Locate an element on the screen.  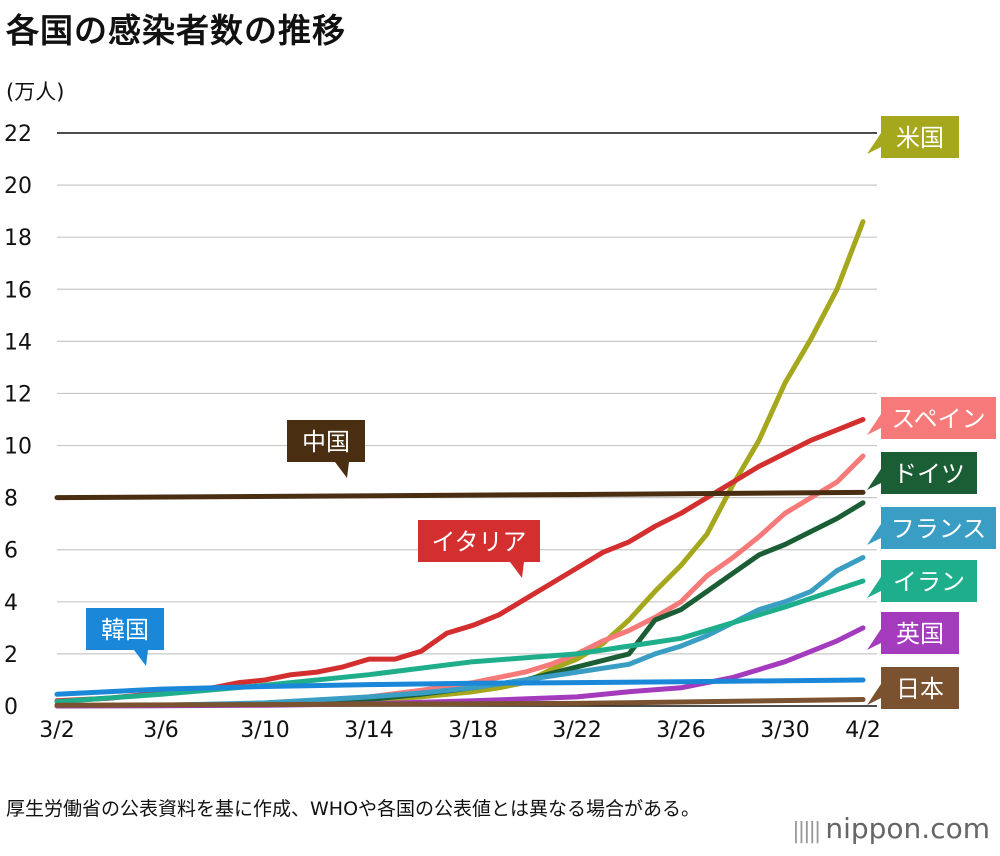
series-label-6: 英国 is located at coordinates (913, 633).